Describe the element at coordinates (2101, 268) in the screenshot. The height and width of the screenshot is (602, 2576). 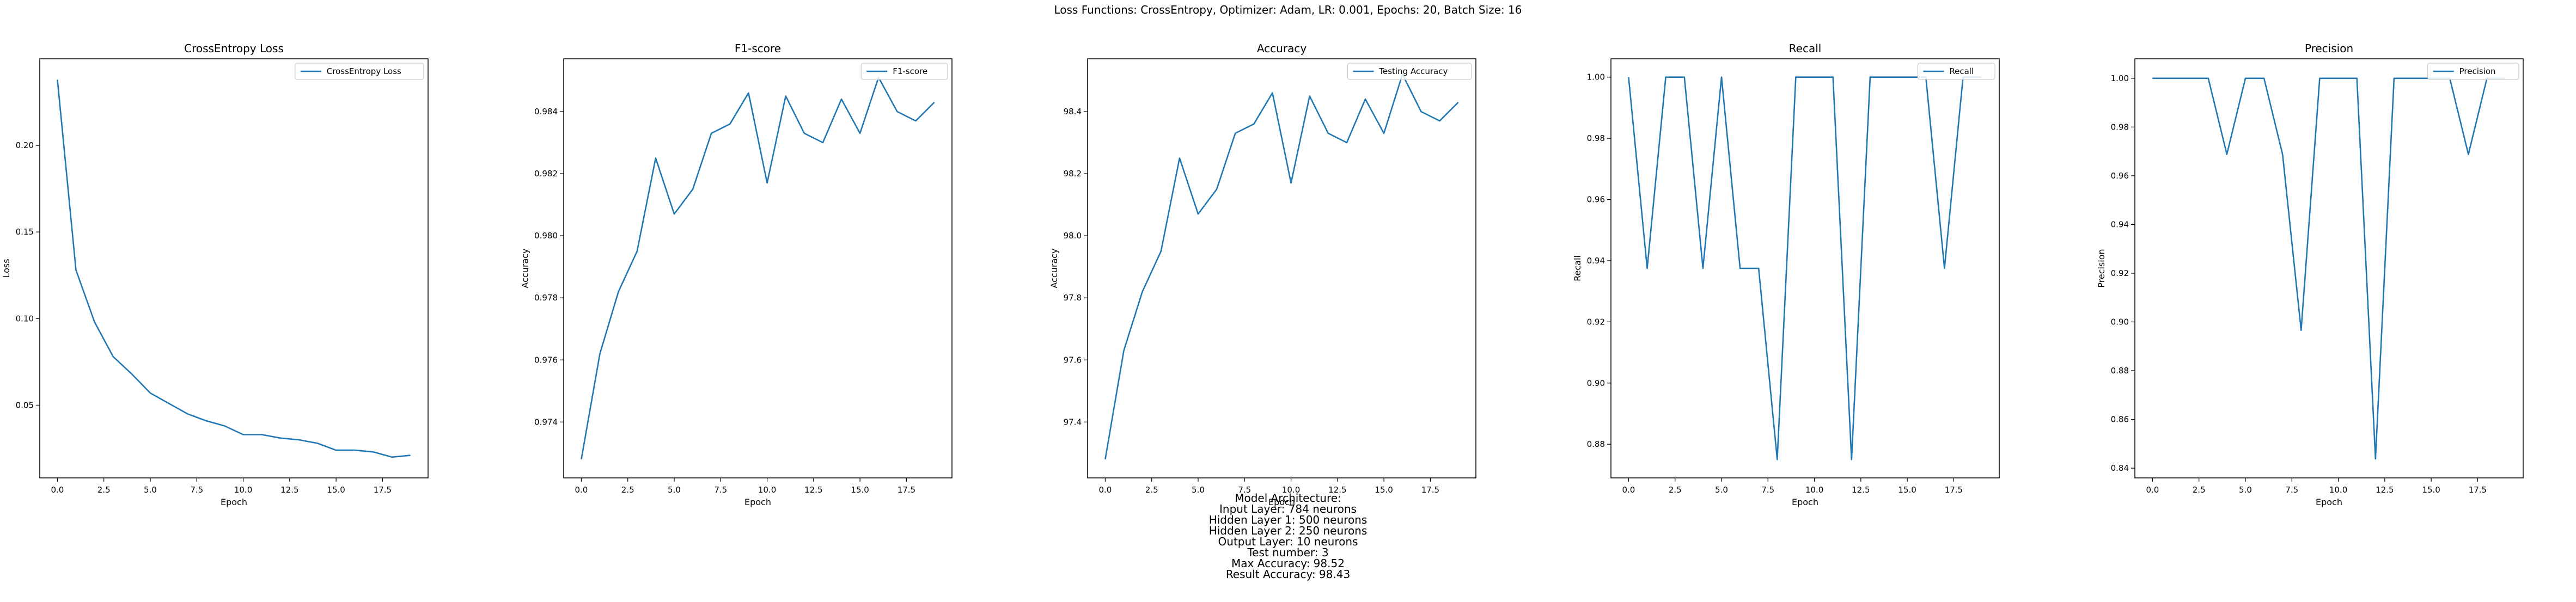
I see `chart5-y-axis-label: Precision` at that location.